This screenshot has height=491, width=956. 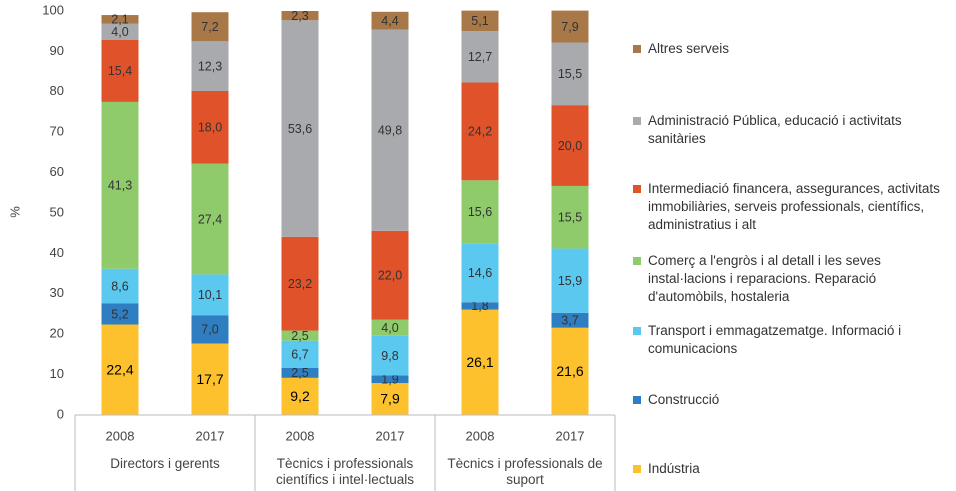 What do you see at coordinates (480, 435) in the screenshot?
I see `x-tick-label: 2008` at bounding box center [480, 435].